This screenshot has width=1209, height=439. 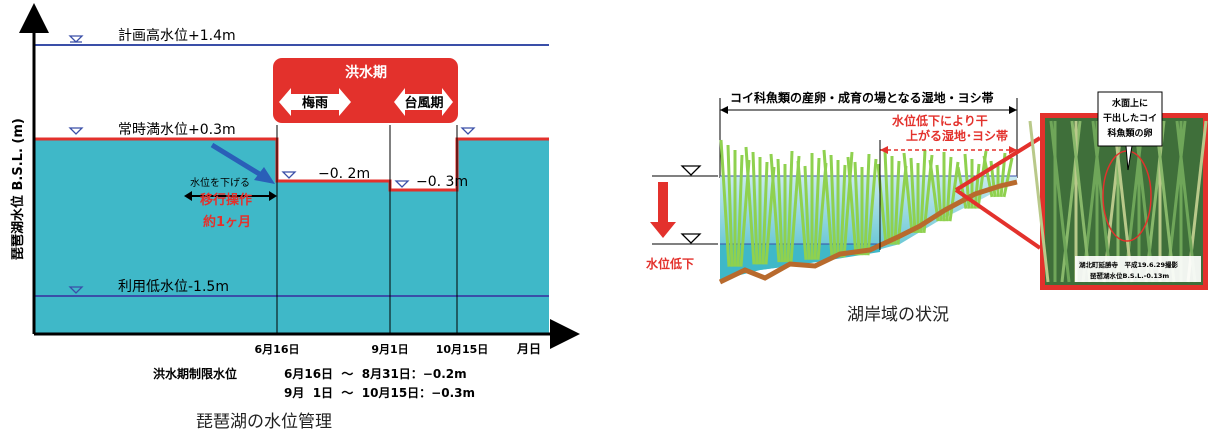 I want to click on egg-callout-line2: 干出したコイ, so click(x=1130, y=118).